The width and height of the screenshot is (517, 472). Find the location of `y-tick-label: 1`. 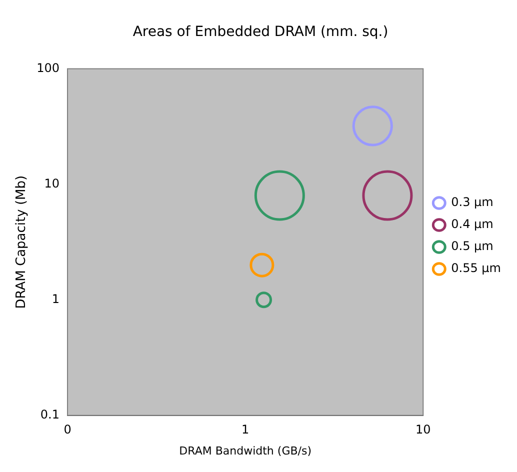

y-tick-label: 1 is located at coordinates (56, 299).